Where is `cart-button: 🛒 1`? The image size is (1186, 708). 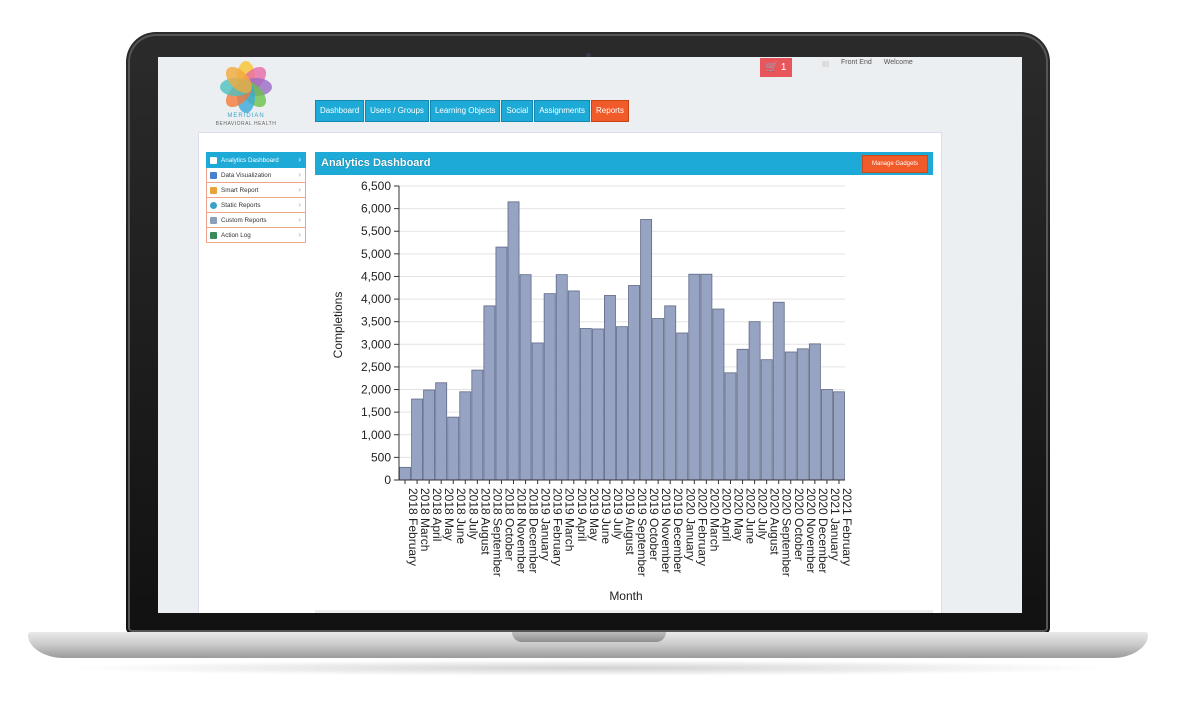
cart-button: 🛒 1 is located at coordinates (776, 67).